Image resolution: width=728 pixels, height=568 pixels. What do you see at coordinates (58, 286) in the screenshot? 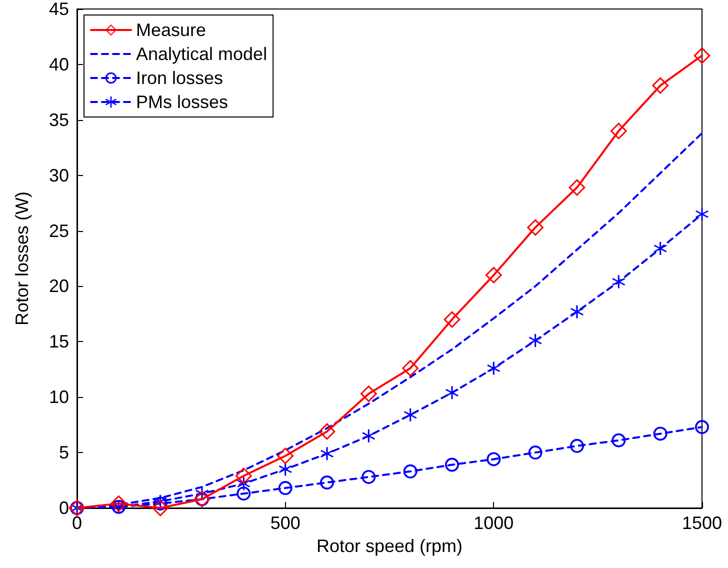
I see `y-tick-label: 20` at bounding box center [58, 286].